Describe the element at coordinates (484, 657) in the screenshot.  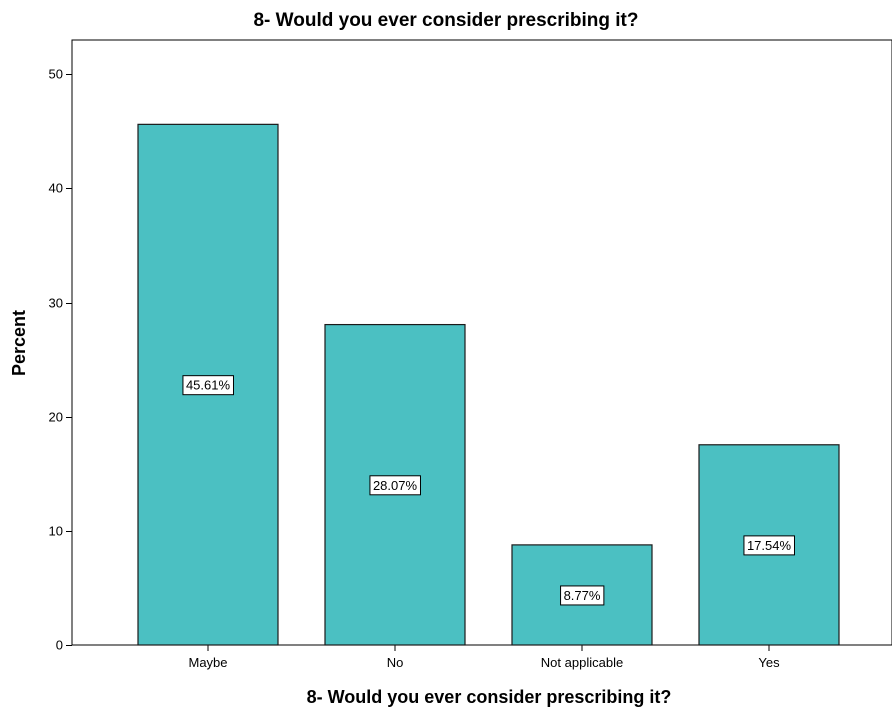
I see `x-axis: Maybe No Not applicable Yes` at that location.